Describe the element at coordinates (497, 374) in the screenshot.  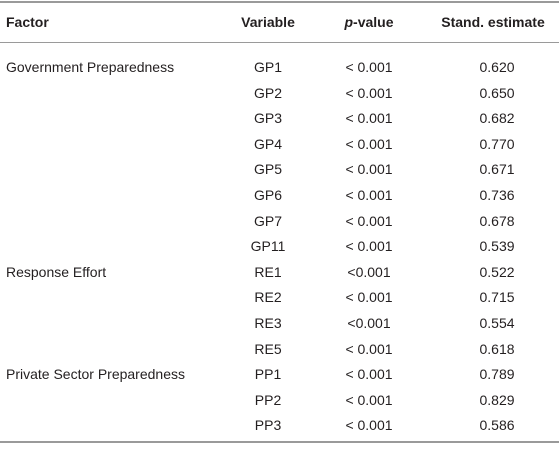
I see `estimate-cell: 0.789` at that location.